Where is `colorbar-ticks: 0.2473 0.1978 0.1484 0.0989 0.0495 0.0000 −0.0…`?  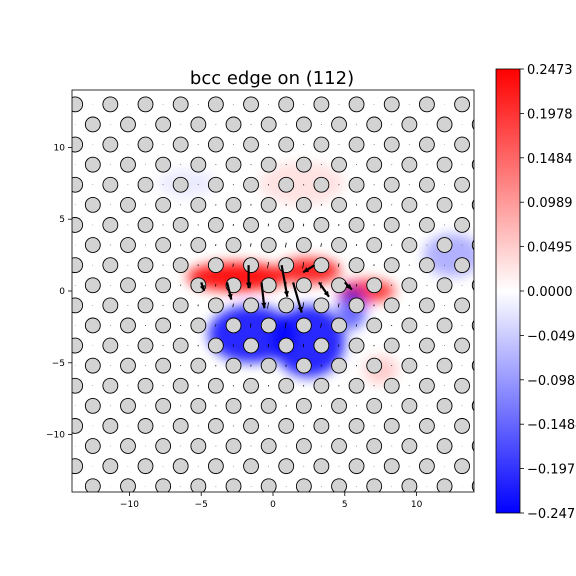 colorbar-ticks: 0.2473 0.1978 0.1484 0.0989 0.0495 0.0000 −0.0… is located at coordinates (548, 292).